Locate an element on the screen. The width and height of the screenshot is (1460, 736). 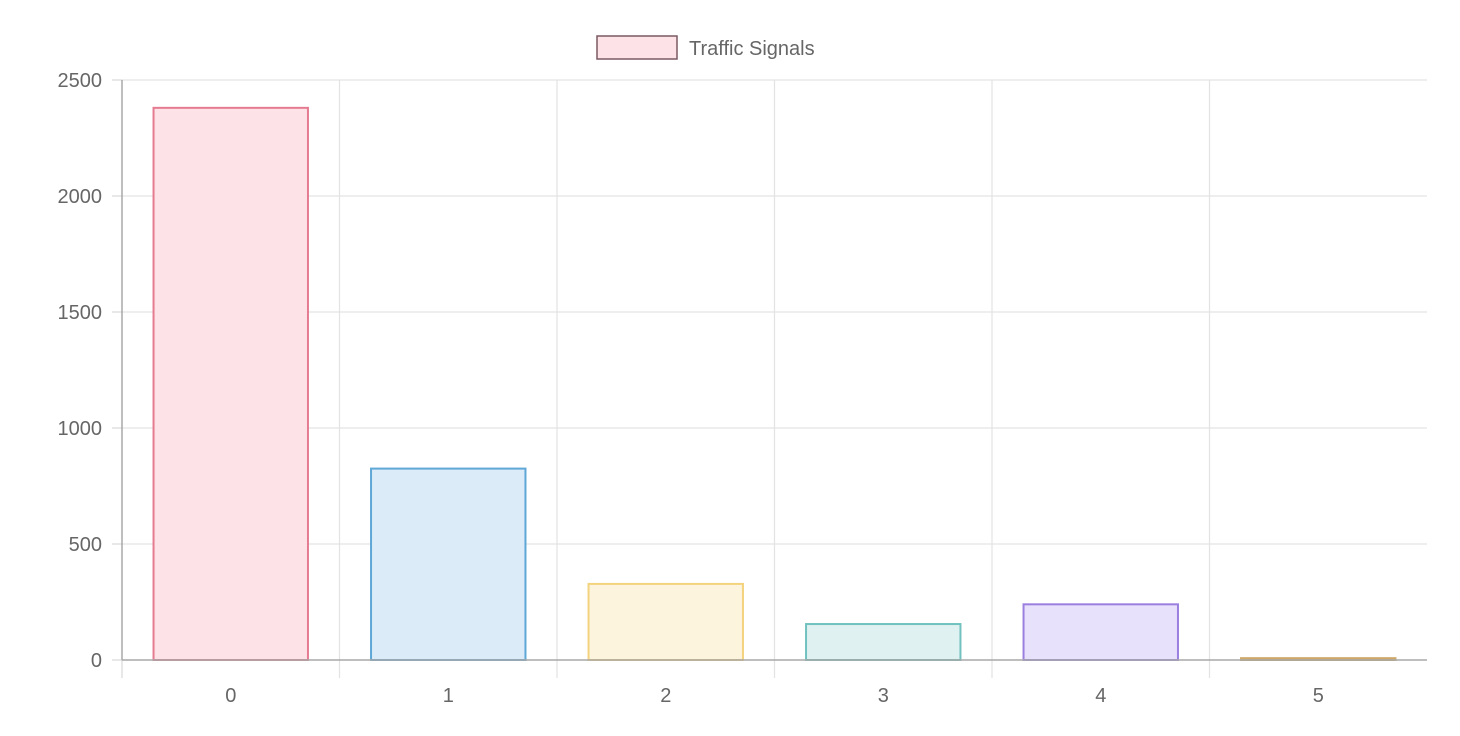
legend-swatch is located at coordinates (637, 47).